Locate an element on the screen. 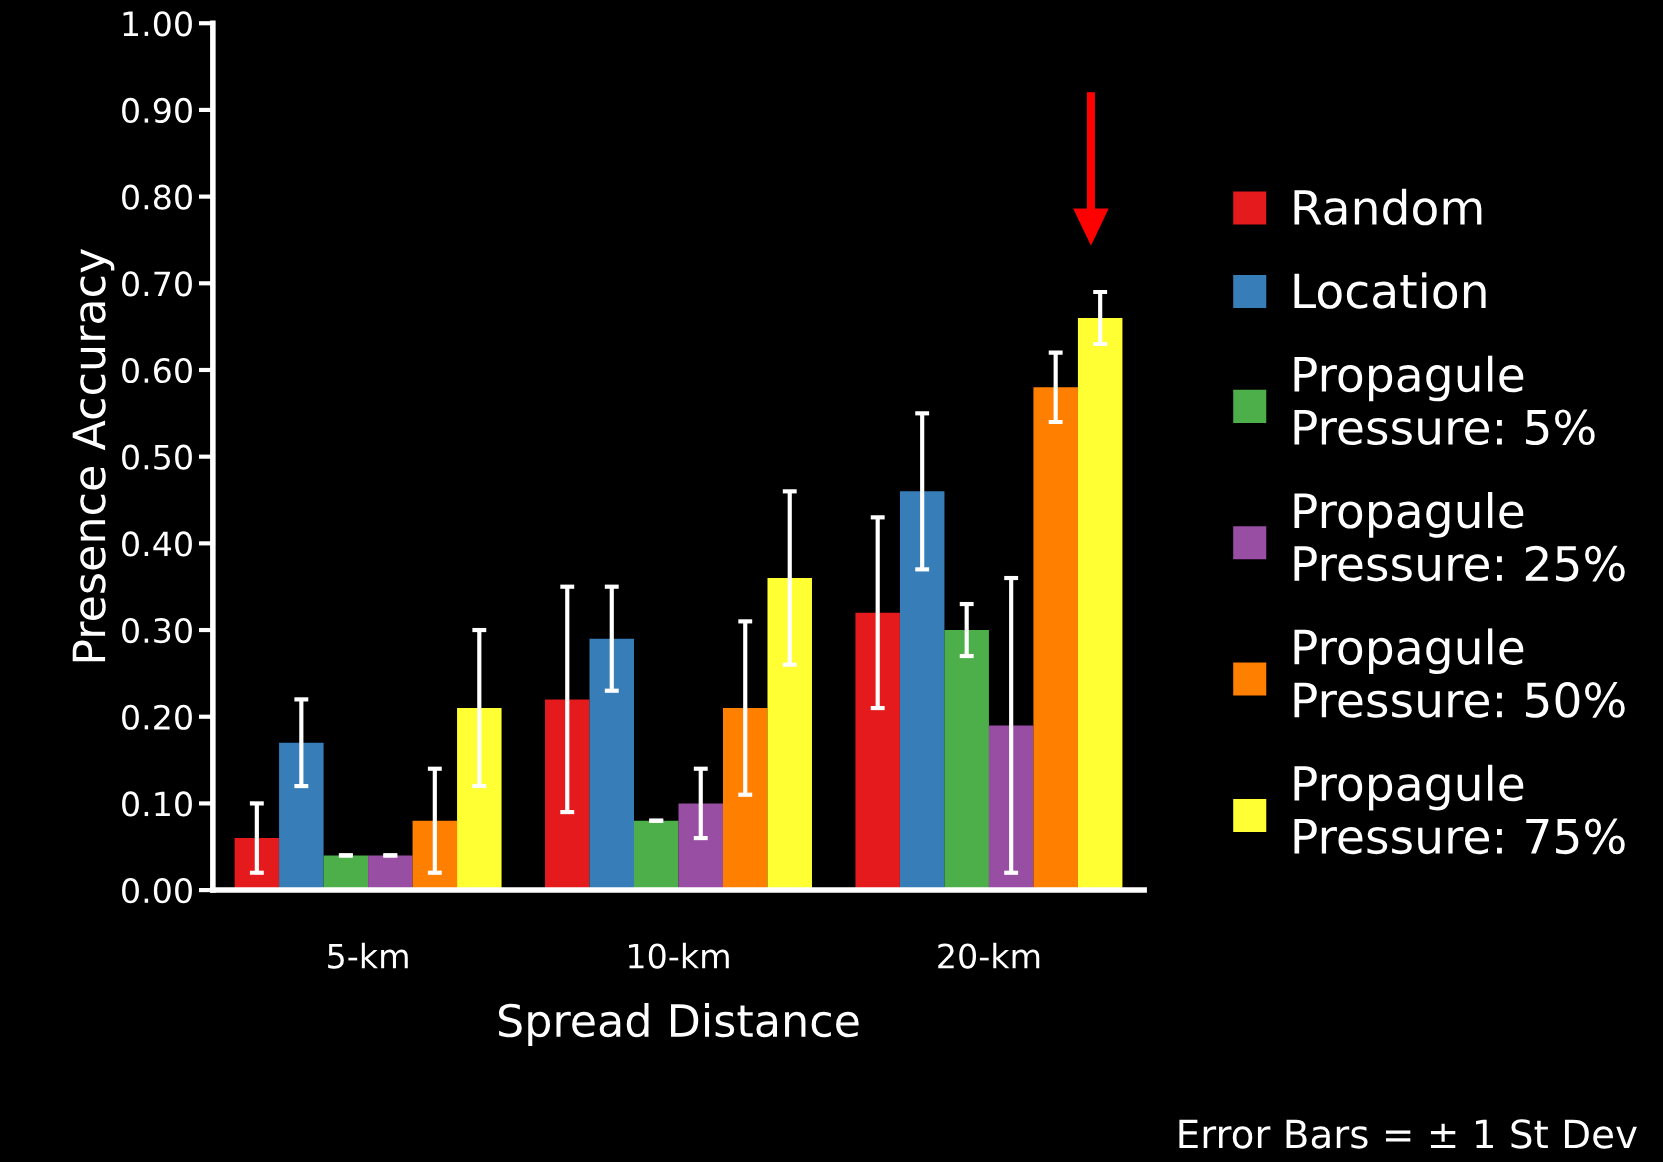  x-tick-label: 20-km is located at coordinates (989, 955).